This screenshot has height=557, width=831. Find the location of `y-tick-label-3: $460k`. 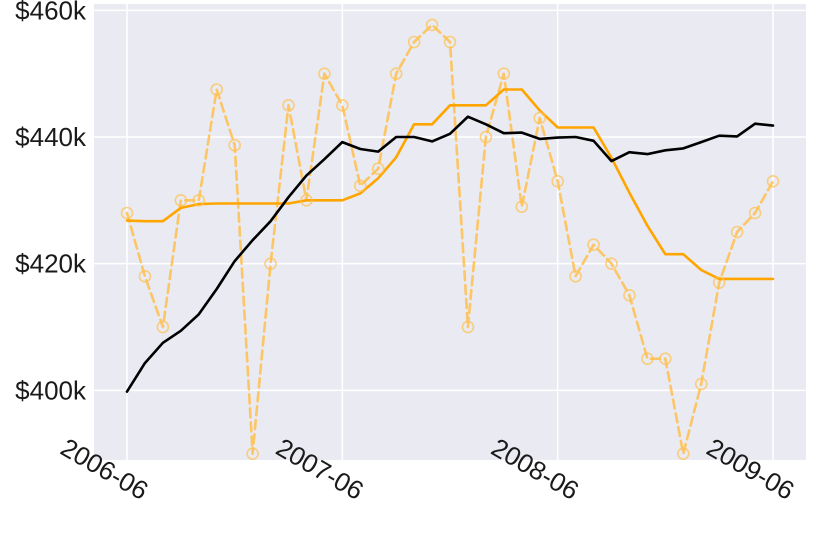

y-tick-label-3: $460k is located at coordinates (51, 12).